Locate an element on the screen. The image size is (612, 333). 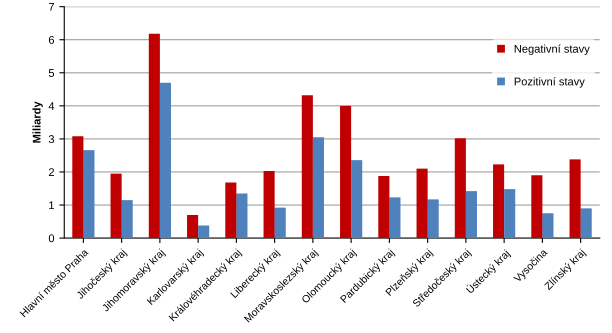
y-tick-label: 2 is located at coordinates (51, 172).